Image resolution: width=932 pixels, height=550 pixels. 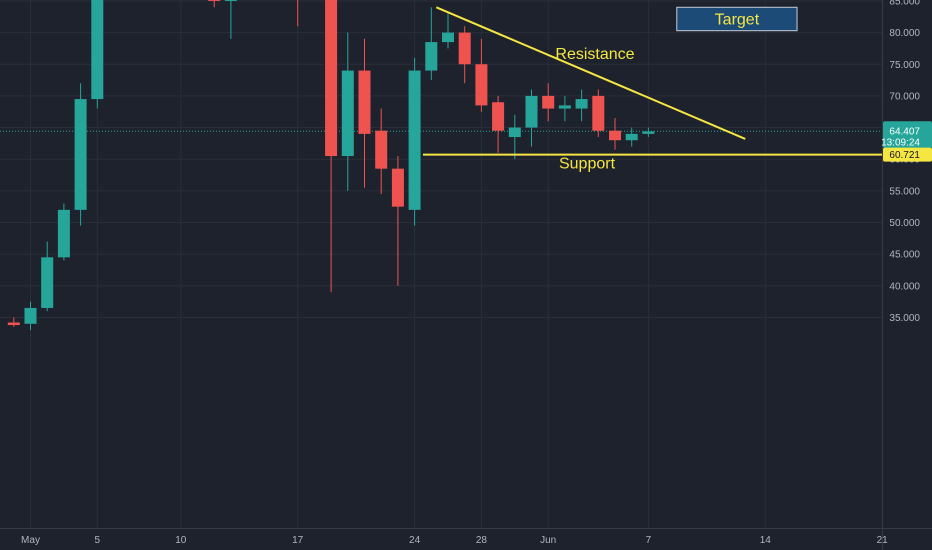 I want to click on price-tick-label: 80.000, so click(x=904, y=33).